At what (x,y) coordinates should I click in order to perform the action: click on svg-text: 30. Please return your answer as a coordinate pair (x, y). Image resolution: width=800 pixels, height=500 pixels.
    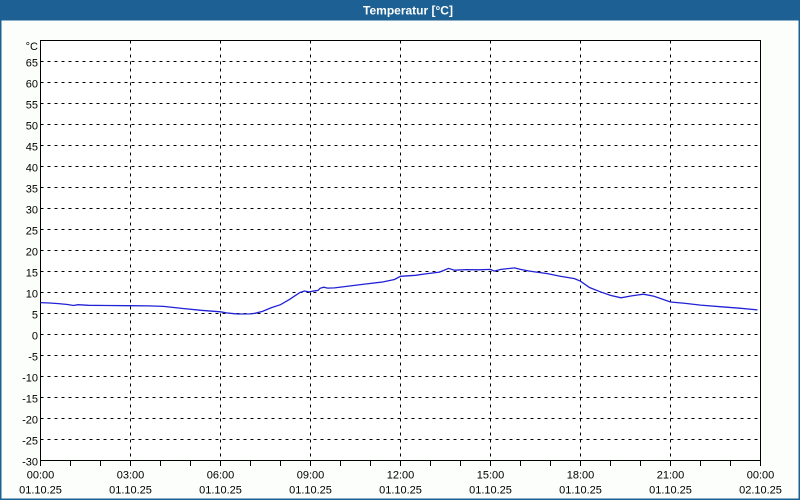
    Looking at the image, I should click on (32, 211).